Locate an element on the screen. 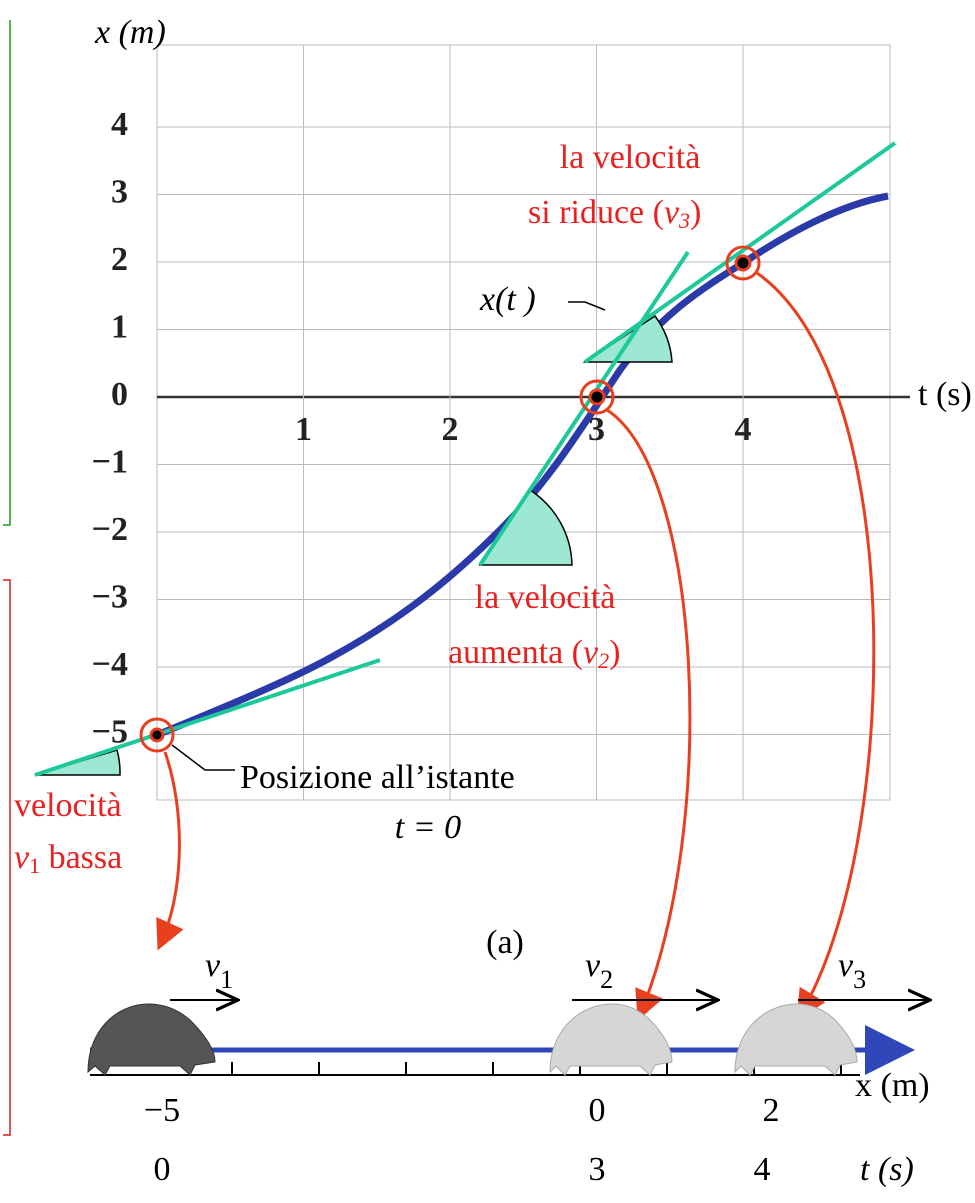  green-frame is located at coordinates (7, 273).